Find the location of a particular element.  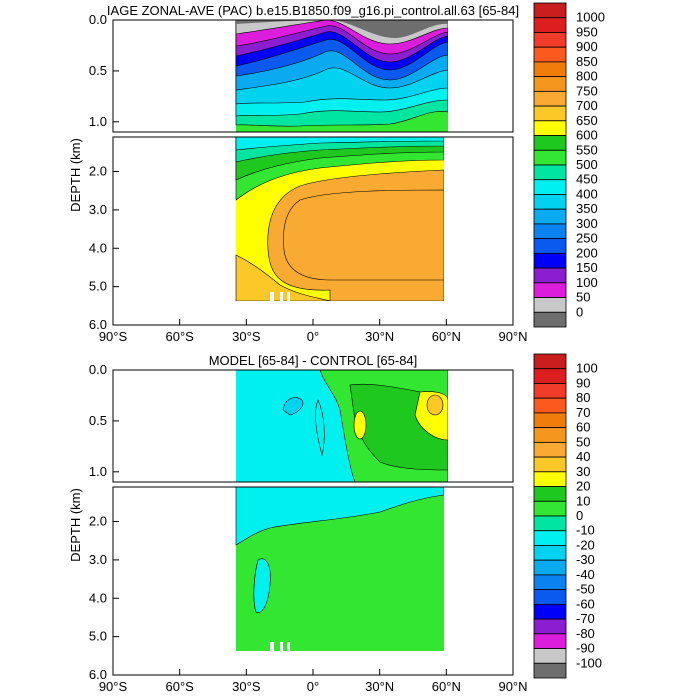

diff-layer-neg20 is located at coordinates (293, 406).